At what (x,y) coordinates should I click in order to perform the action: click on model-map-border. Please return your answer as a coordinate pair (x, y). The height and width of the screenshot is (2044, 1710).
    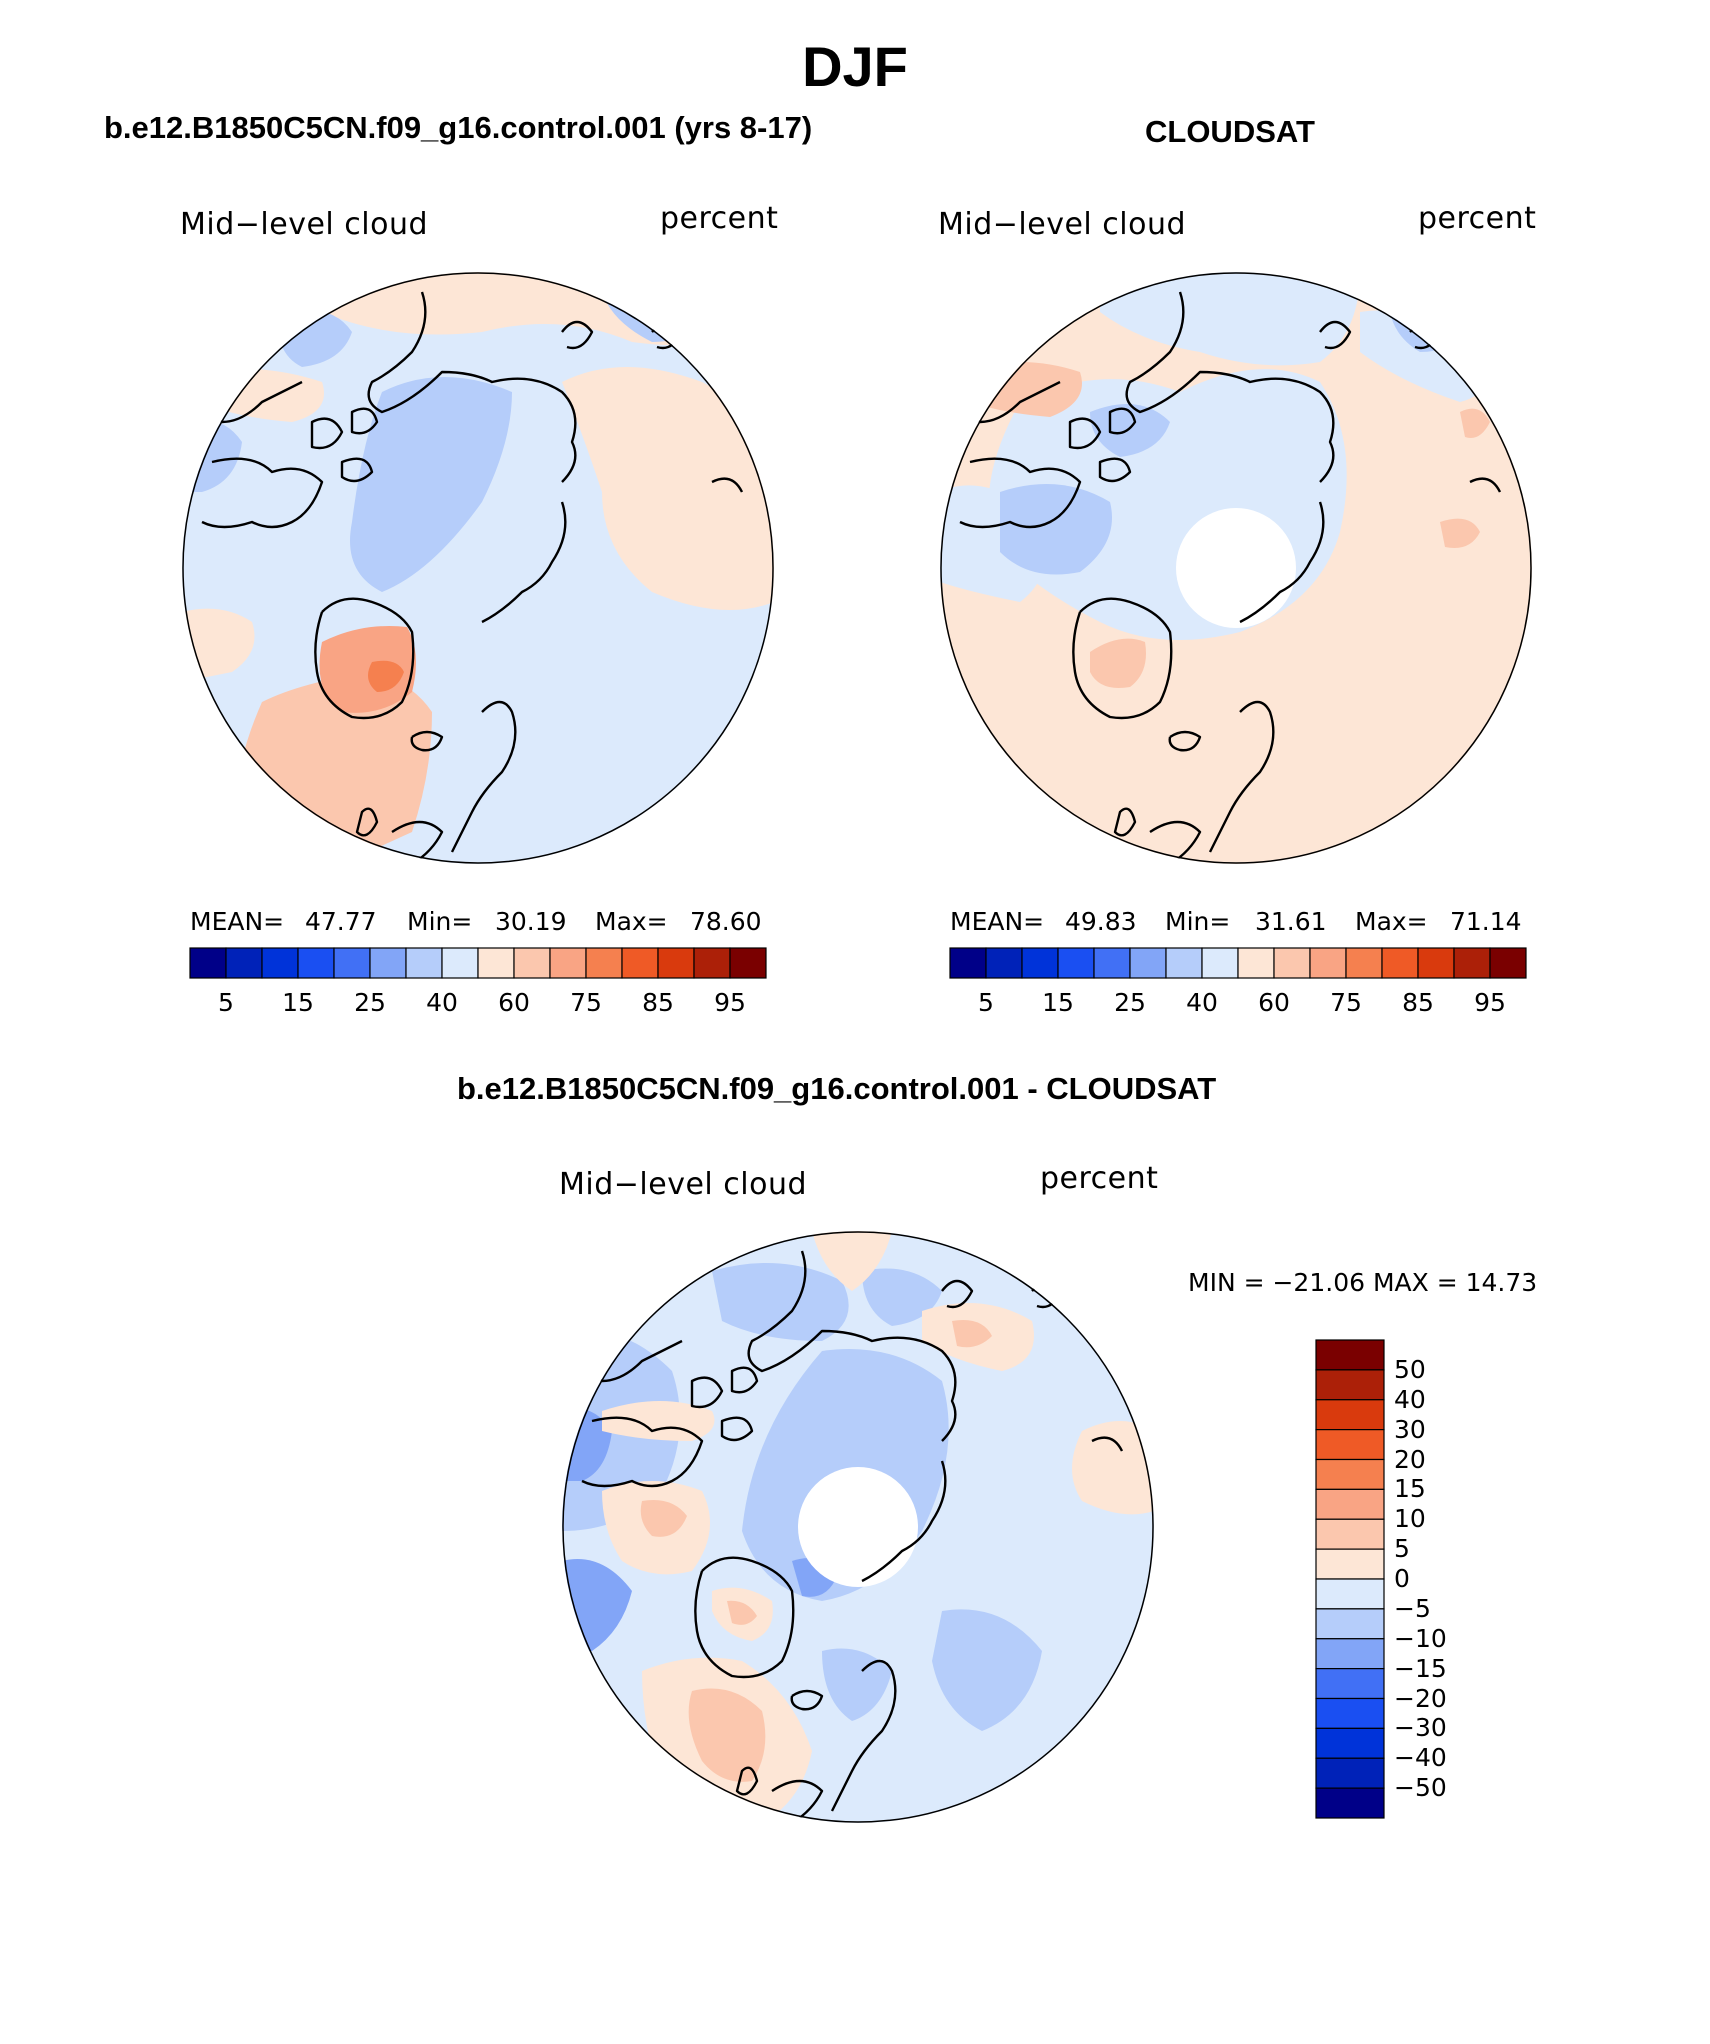
    Looking at the image, I should click on (478, 568).